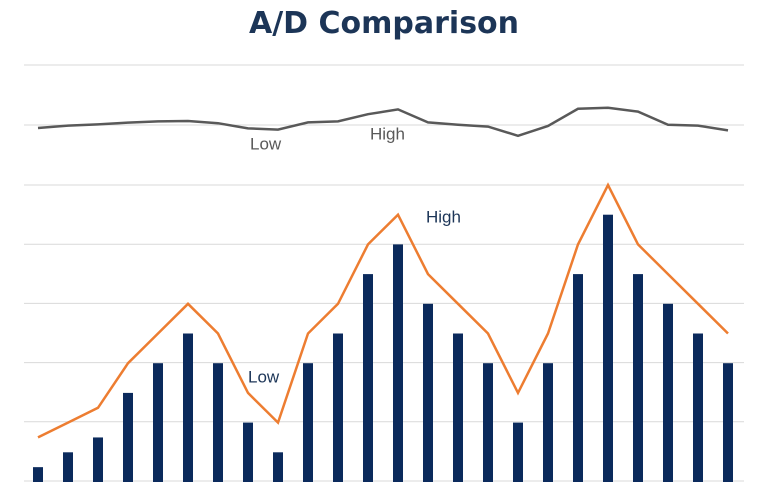 This screenshot has width=768, height=496. What do you see at coordinates (383, 122) in the screenshot?
I see `top-panel-line` at bounding box center [383, 122].